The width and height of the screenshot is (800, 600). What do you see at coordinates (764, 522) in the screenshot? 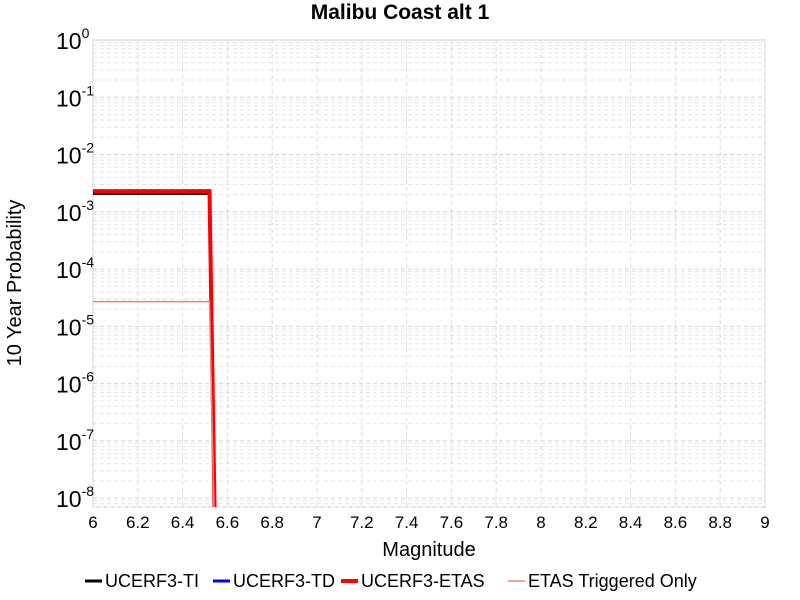
I see `x-tick-label: 9` at bounding box center [764, 522].